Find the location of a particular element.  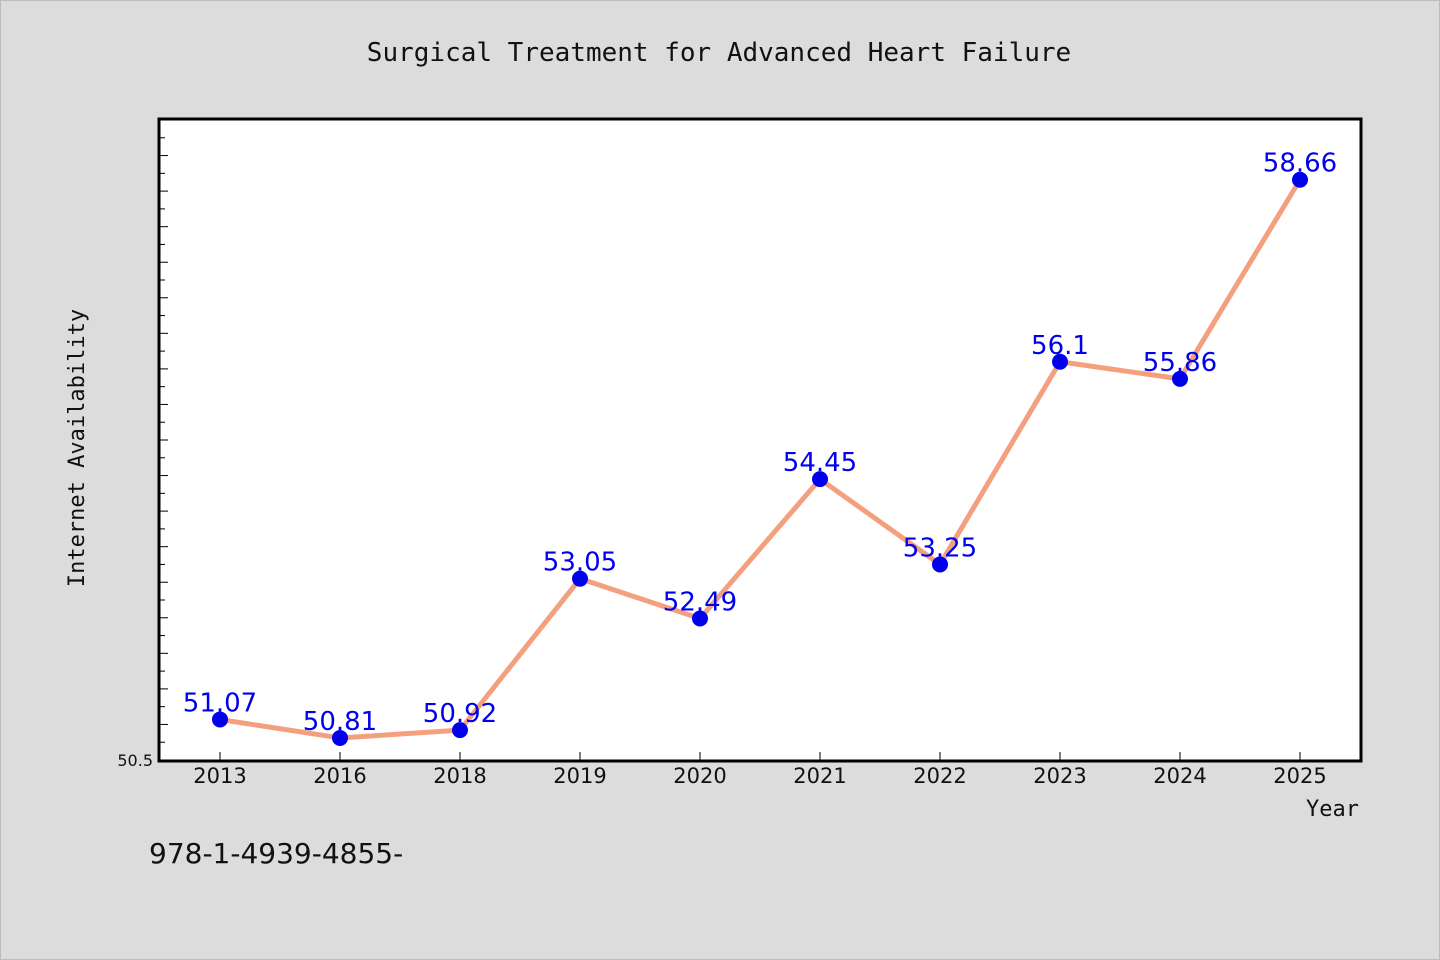

x-tick-label: 2025 is located at coordinates (1299, 776).